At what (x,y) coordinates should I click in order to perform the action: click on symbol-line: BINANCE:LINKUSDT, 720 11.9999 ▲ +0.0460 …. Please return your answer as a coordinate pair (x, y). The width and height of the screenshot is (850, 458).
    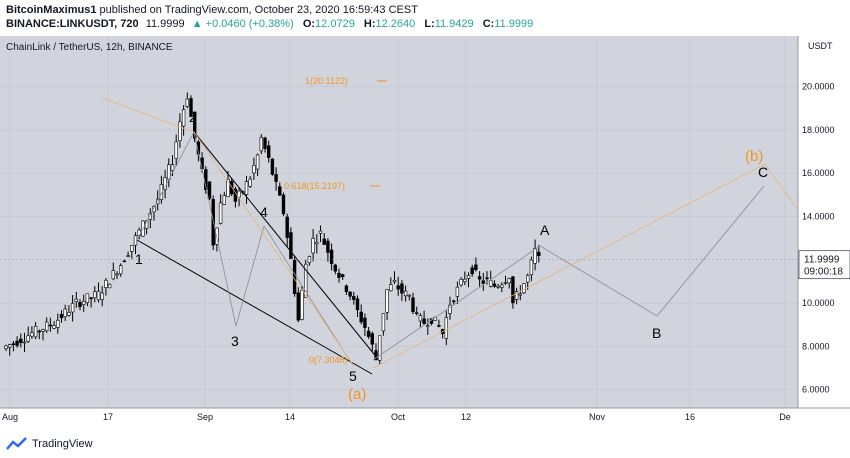
    Looking at the image, I should click on (269, 24).